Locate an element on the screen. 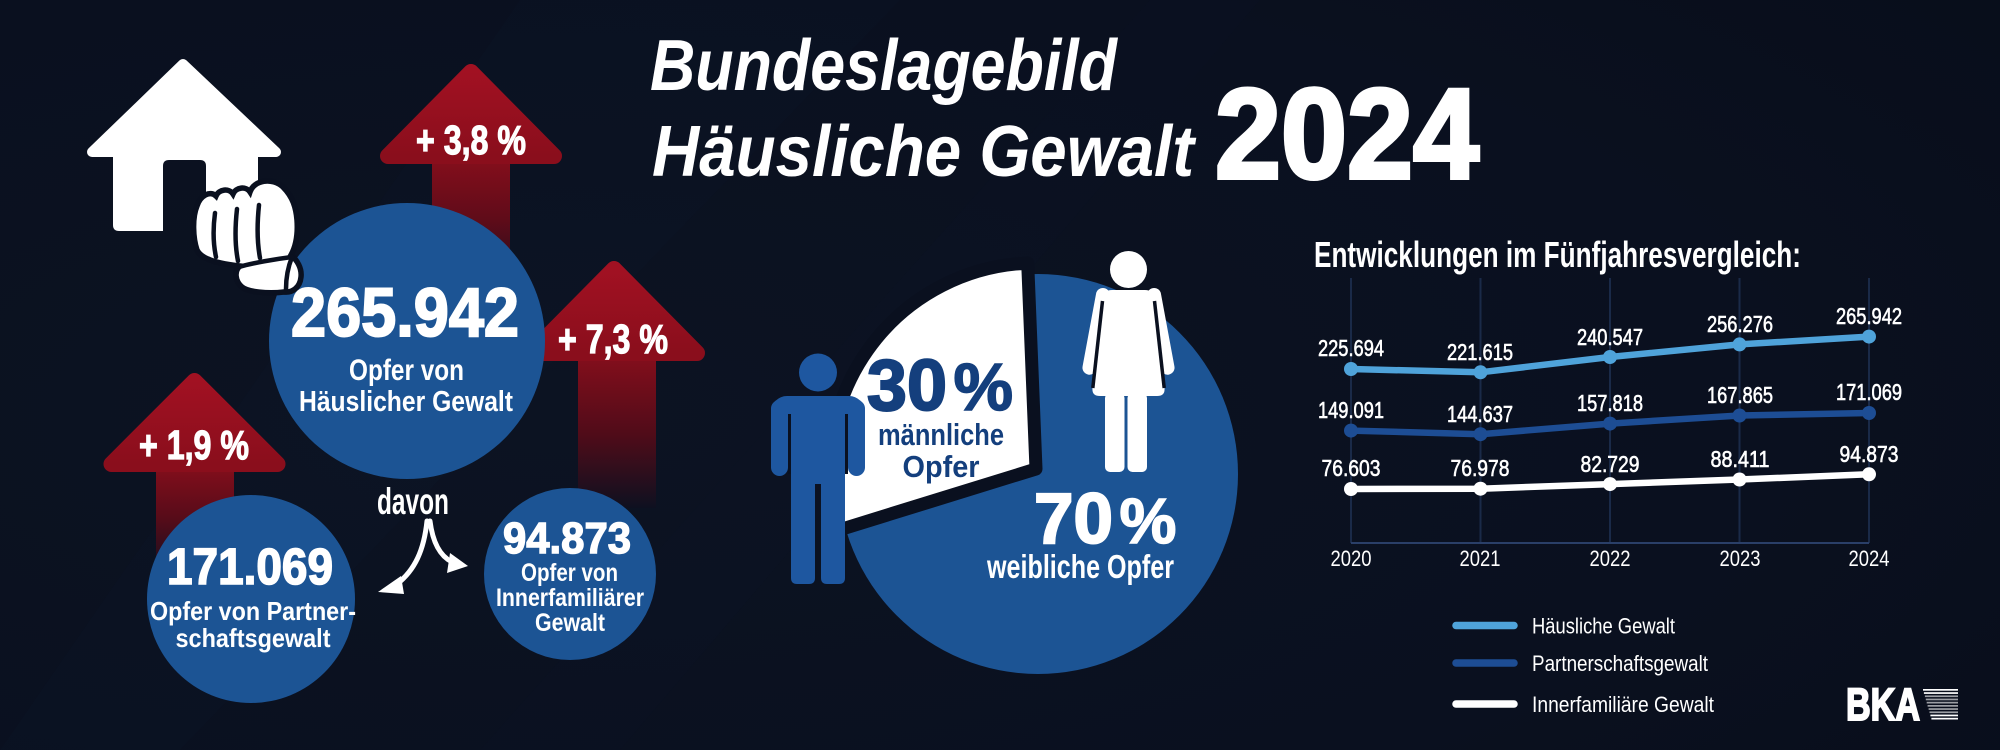 The width and height of the screenshot is (2000, 750). svg-text: Innerfamiliärer is located at coordinates (570, 598).